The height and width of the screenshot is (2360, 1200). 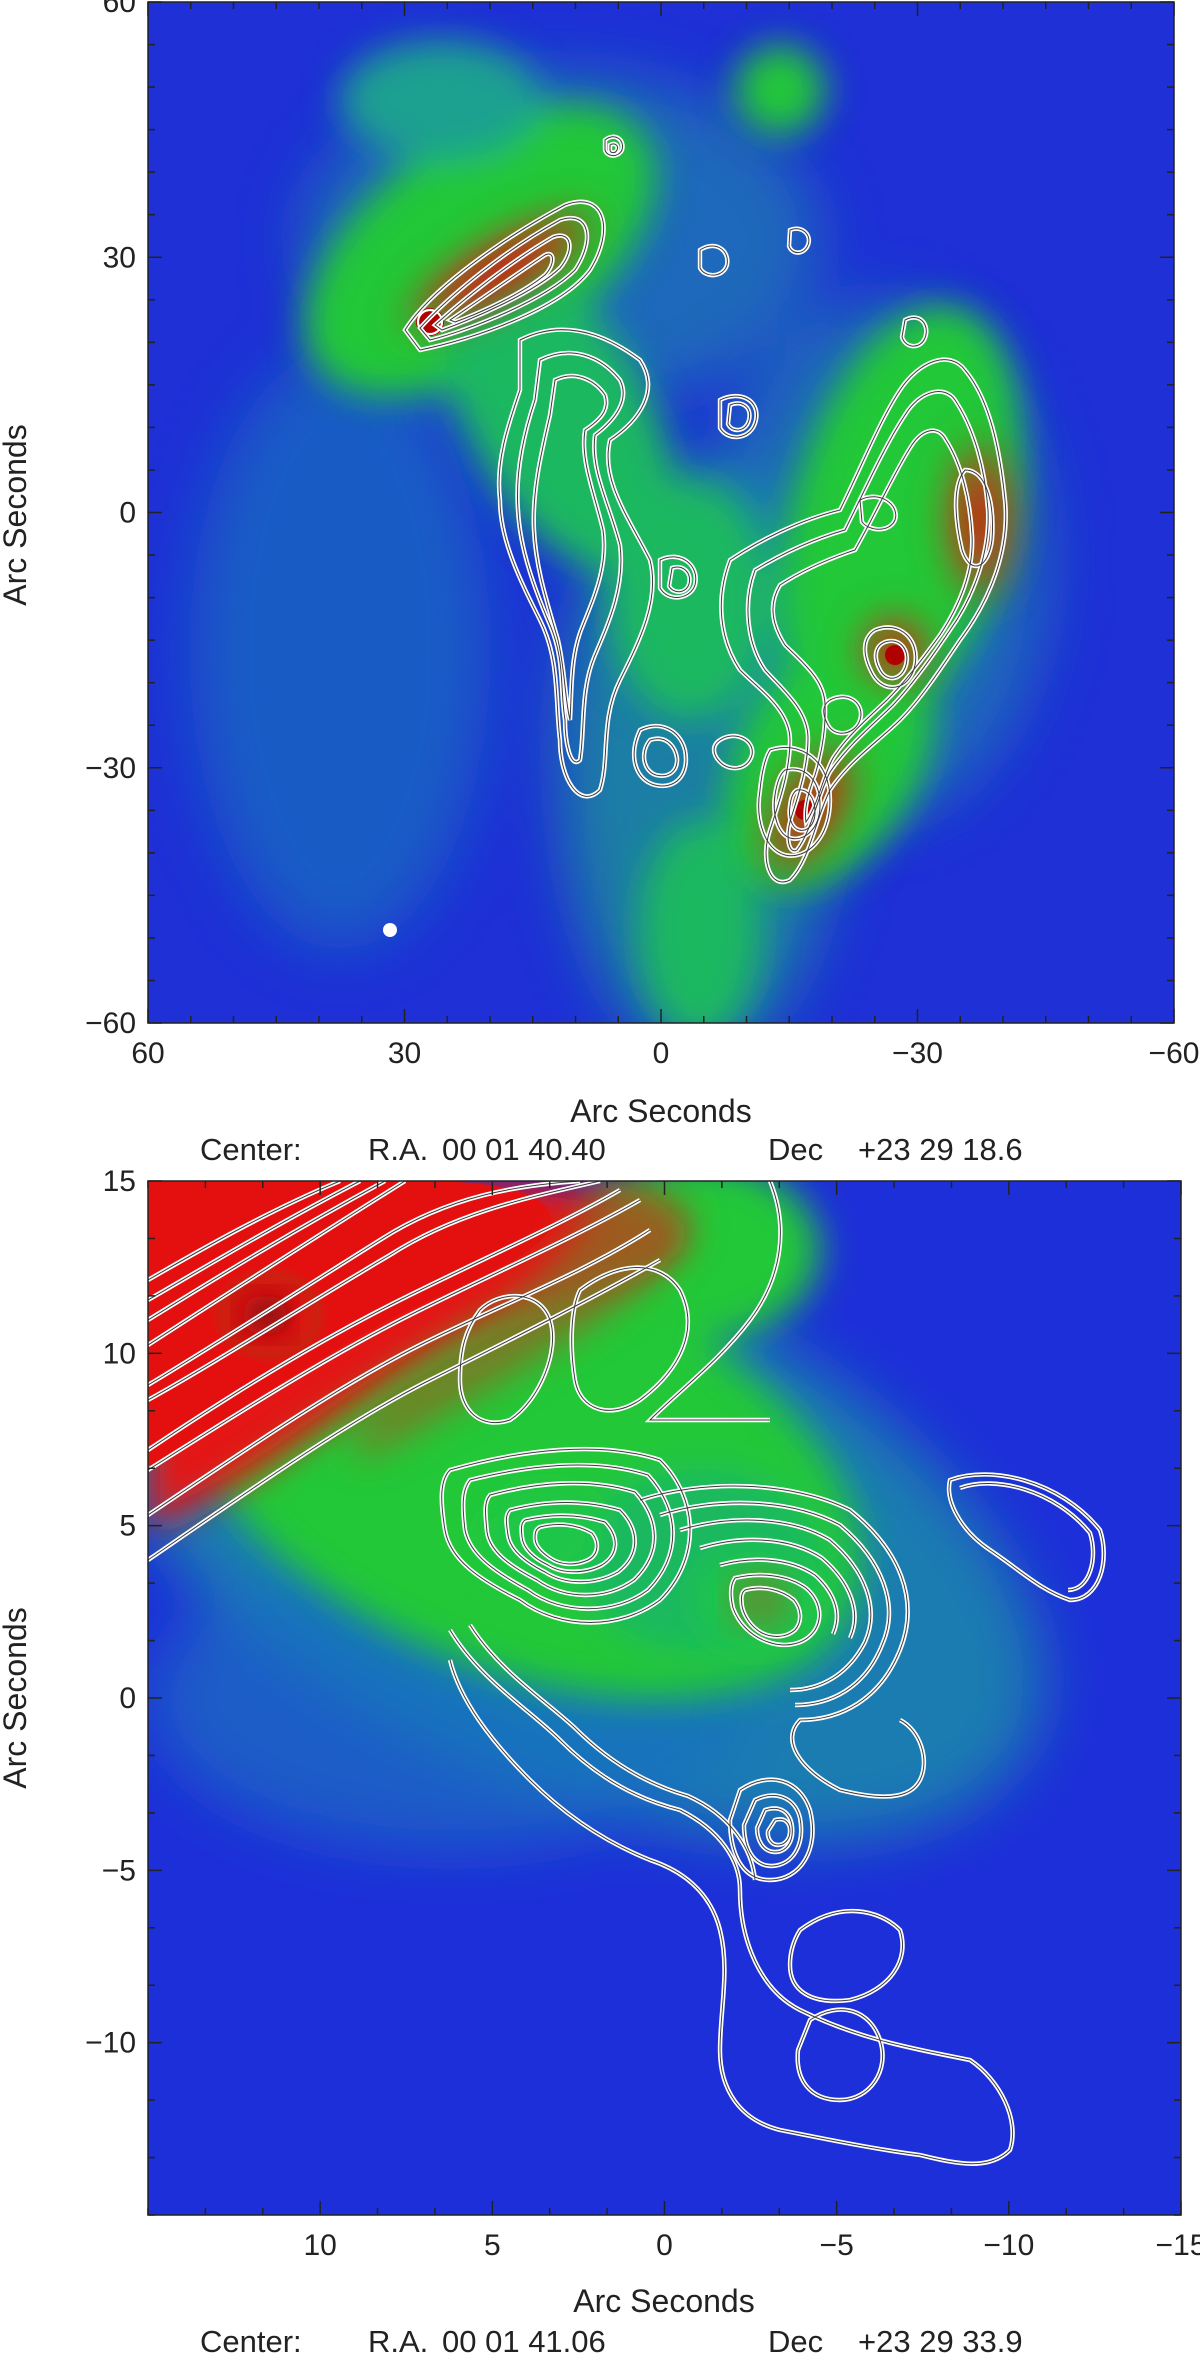 I want to click on center-caption-wide: Center: R.A. 00 01 40.40 Dec +23 29 18.6, so click(x=611, y=1149).